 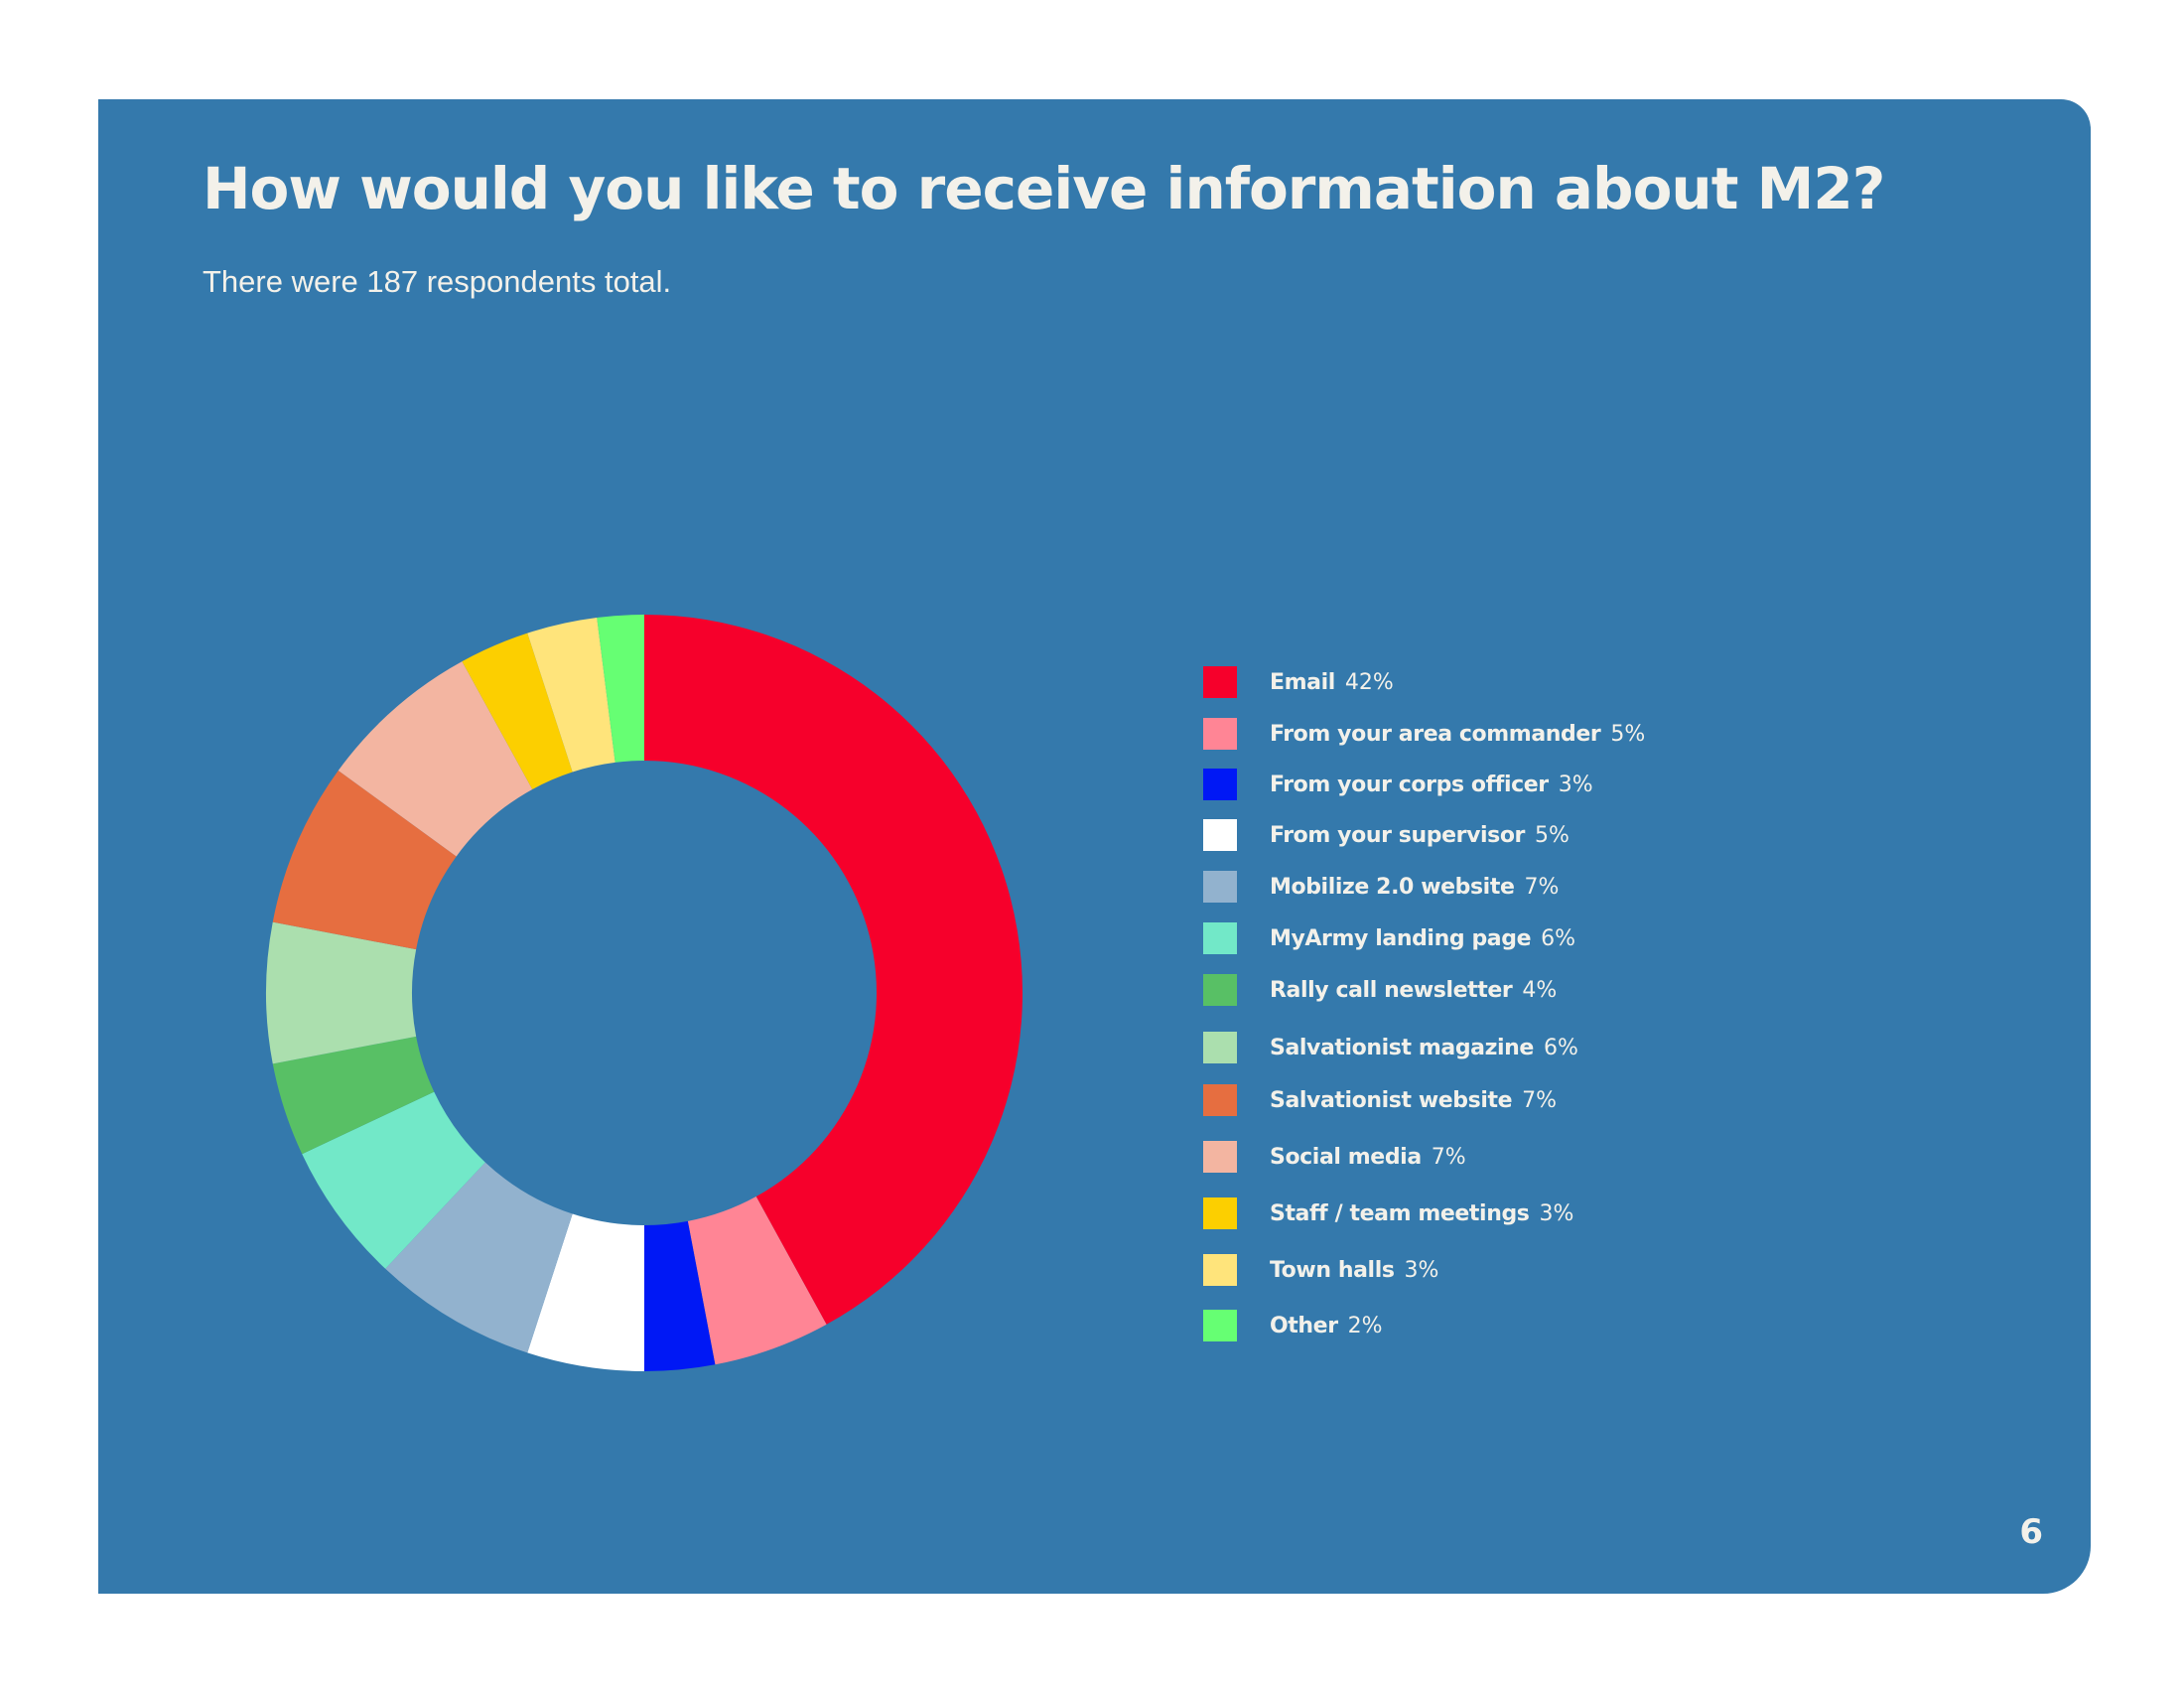 I want to click on legend-item-staff-team-meetings: Staff / team meetings 3%, so click(x=1388, y=1213).